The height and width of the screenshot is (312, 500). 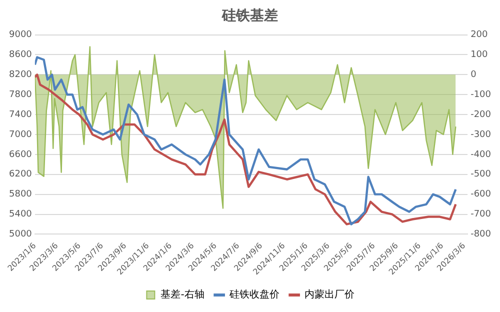 I want to click on y-tick-label: 6200, so click(x=20, y=175).